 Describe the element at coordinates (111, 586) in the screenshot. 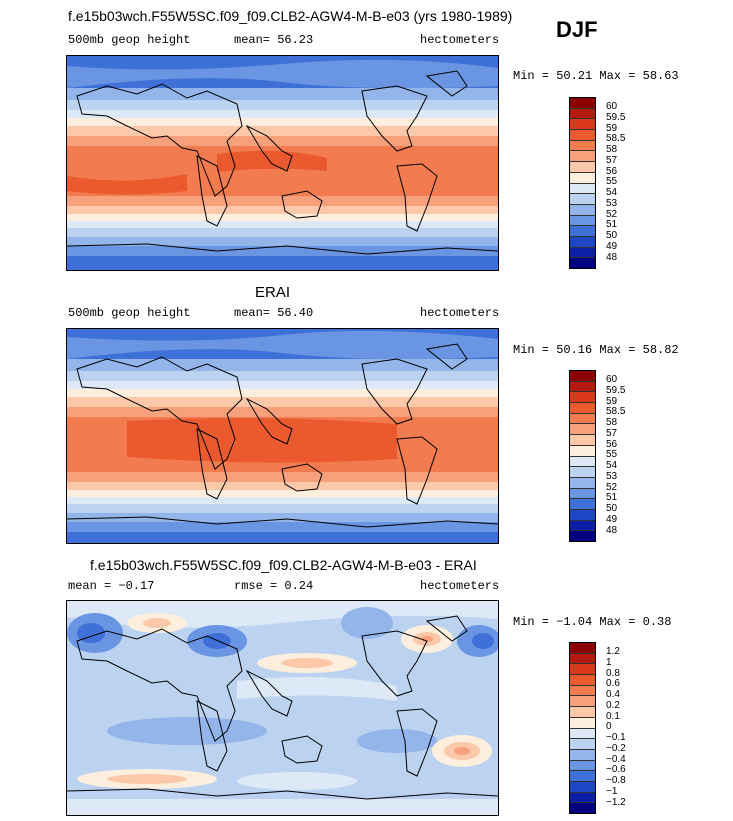

I see `mean-label: mean = −0.17` at that location.